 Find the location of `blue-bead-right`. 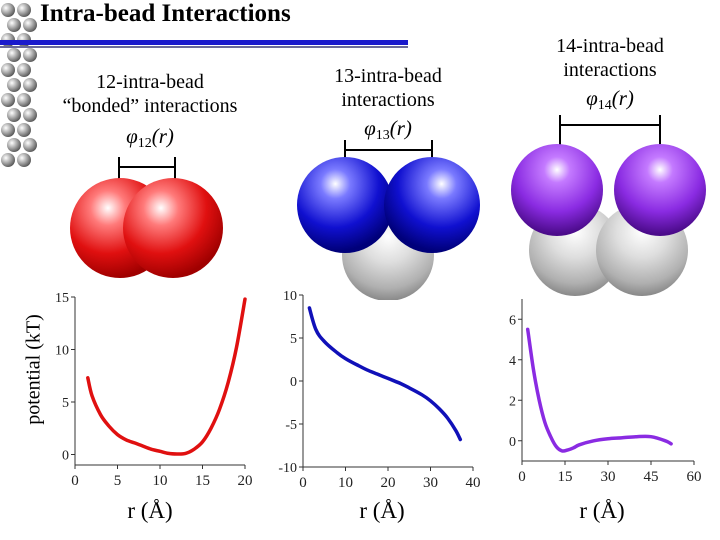

blue-bead-right is located at coordinates (432, 205).